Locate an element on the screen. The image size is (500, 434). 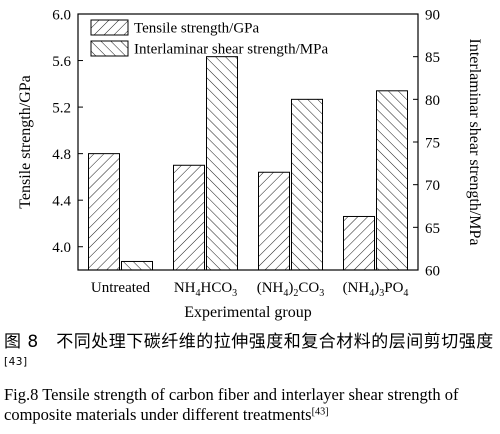
caption-en-reference: [43] is located at coordinates (320, 412).